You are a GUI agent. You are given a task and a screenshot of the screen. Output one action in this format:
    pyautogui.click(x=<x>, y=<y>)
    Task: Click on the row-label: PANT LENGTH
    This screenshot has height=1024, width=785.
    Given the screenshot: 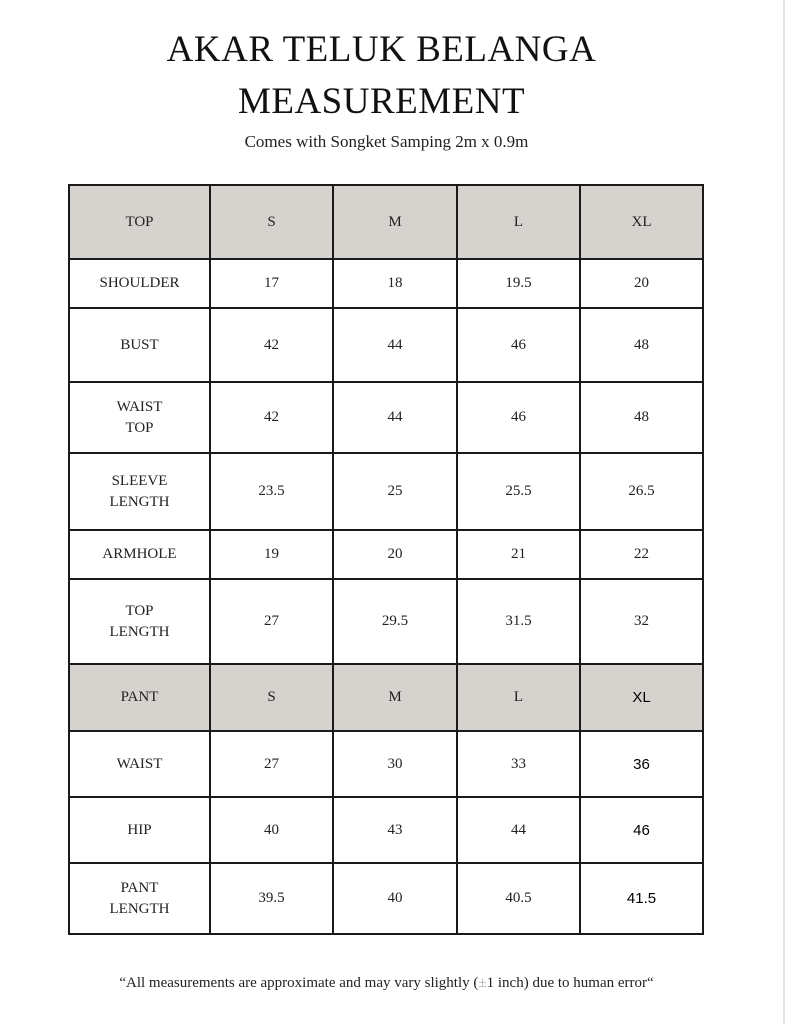 What is the action you would take?
    pyautogui.click(x=139, y=898)
    